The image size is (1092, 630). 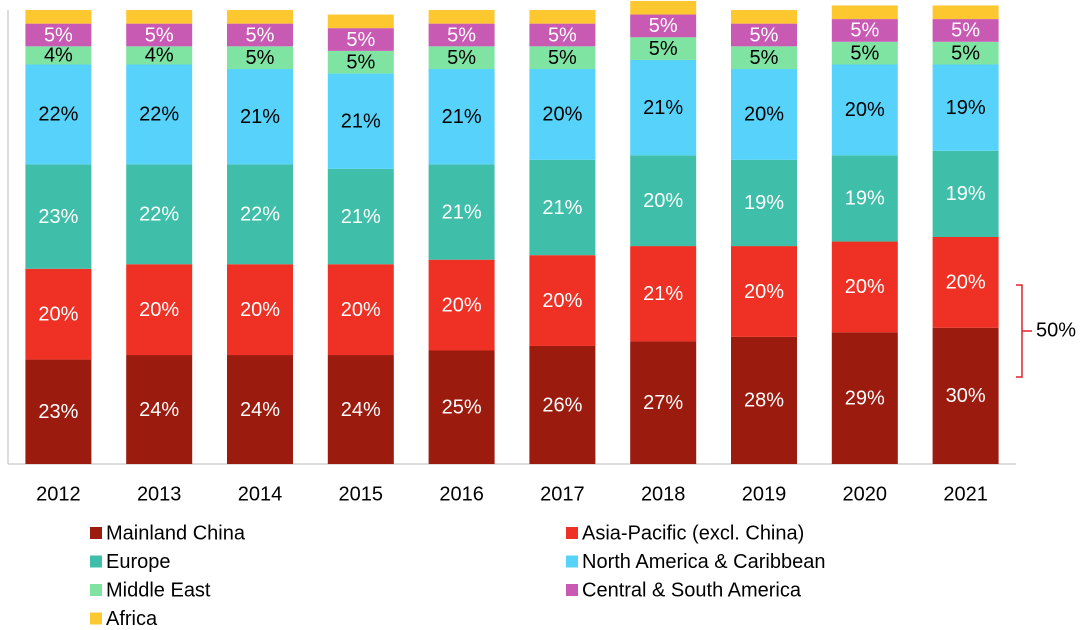 I want to click on x-tick-label: 2021, so click(x=965, y=494).